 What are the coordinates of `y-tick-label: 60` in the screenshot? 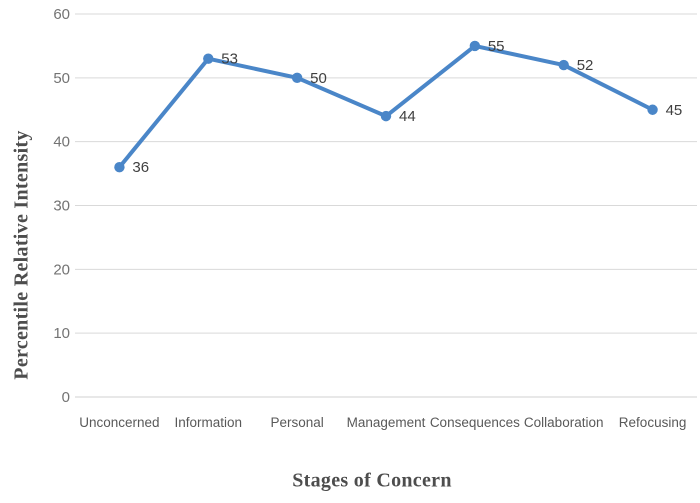 It's located at (61, 14).